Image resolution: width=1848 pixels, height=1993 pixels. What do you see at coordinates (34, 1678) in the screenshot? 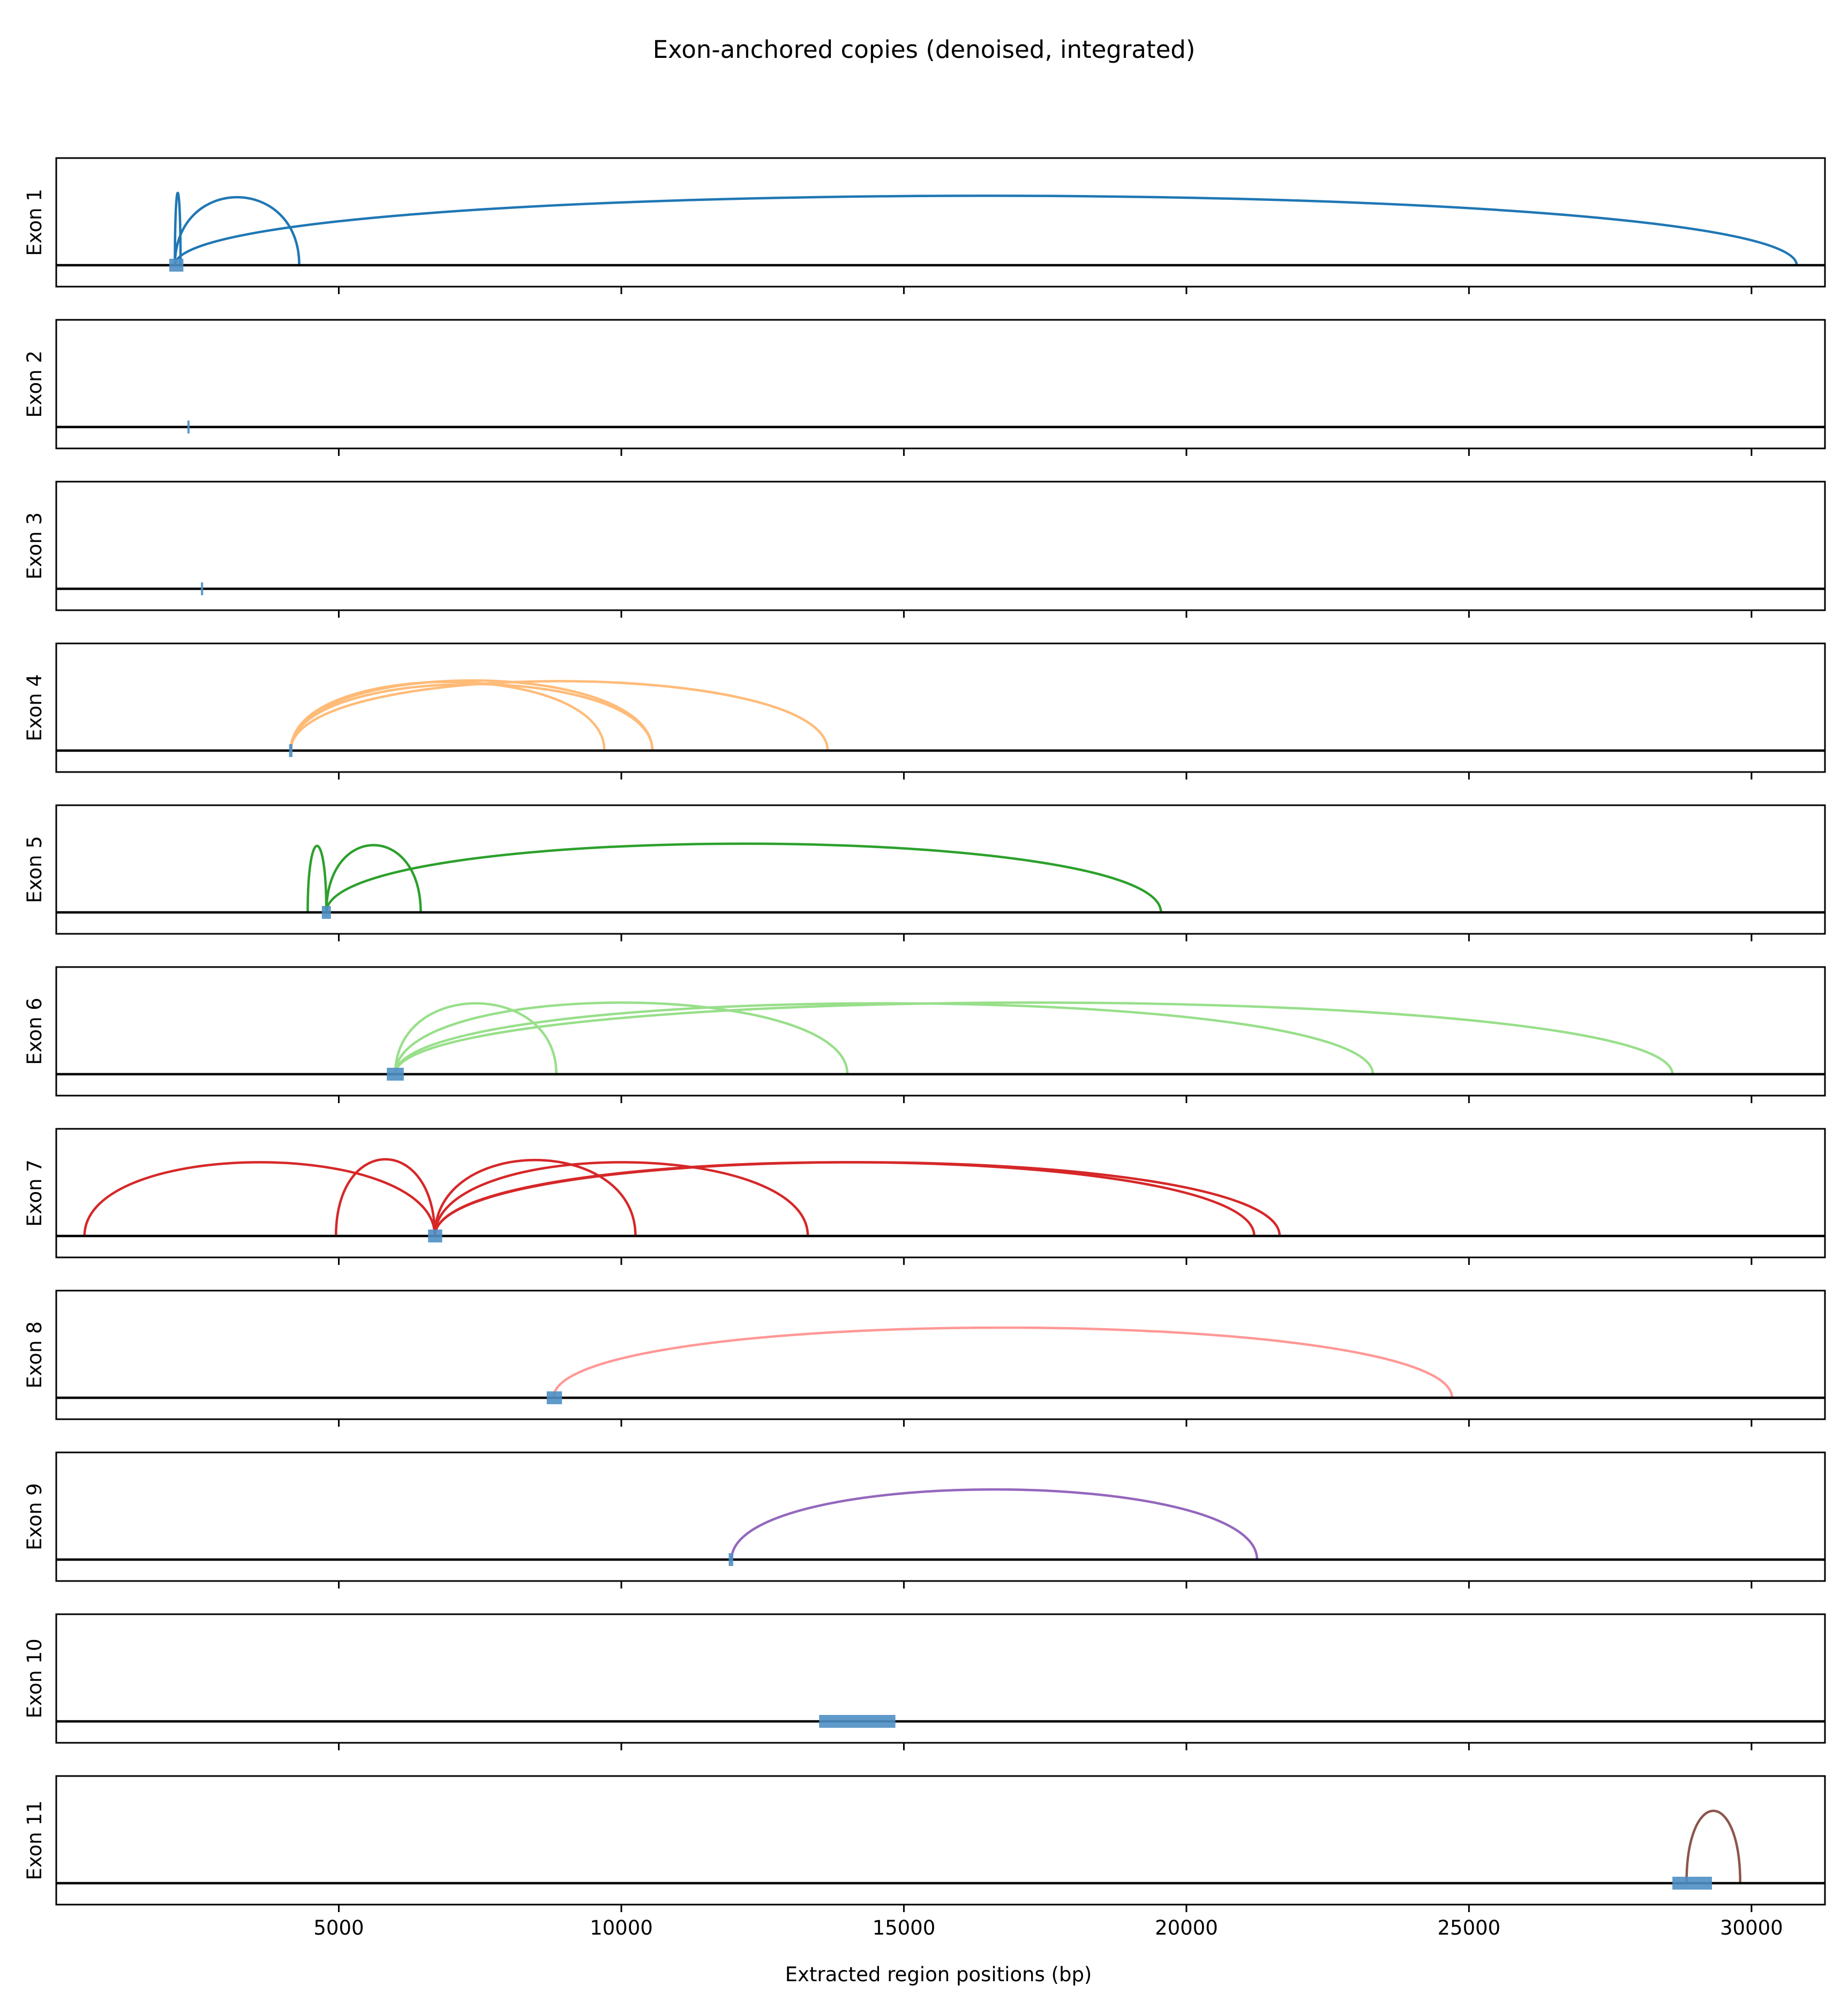
I see `y-label-exon-10: Exon 10` at bounding box center [34, 1678].